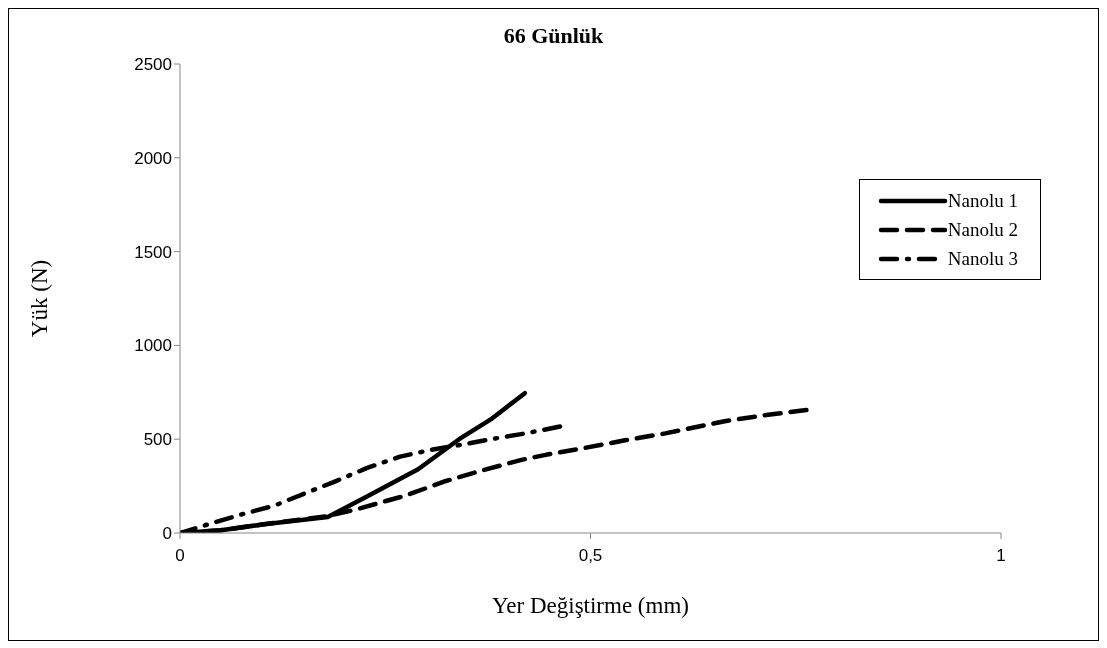 The image size is (1107, 648). I want to click on y-tick-label: 2000, so click(153, 158).